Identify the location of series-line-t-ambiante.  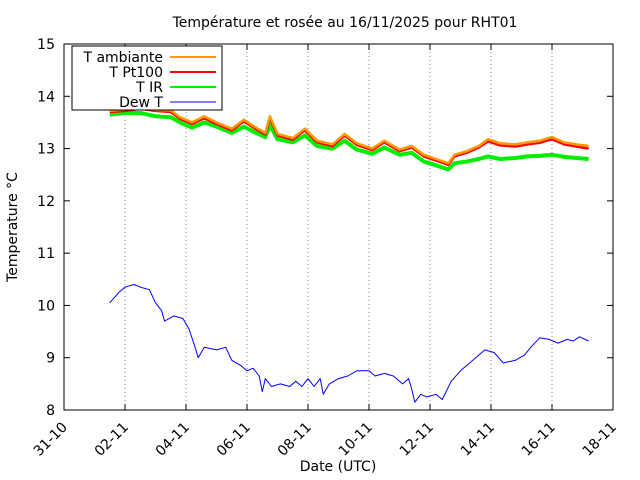
(349, 135).